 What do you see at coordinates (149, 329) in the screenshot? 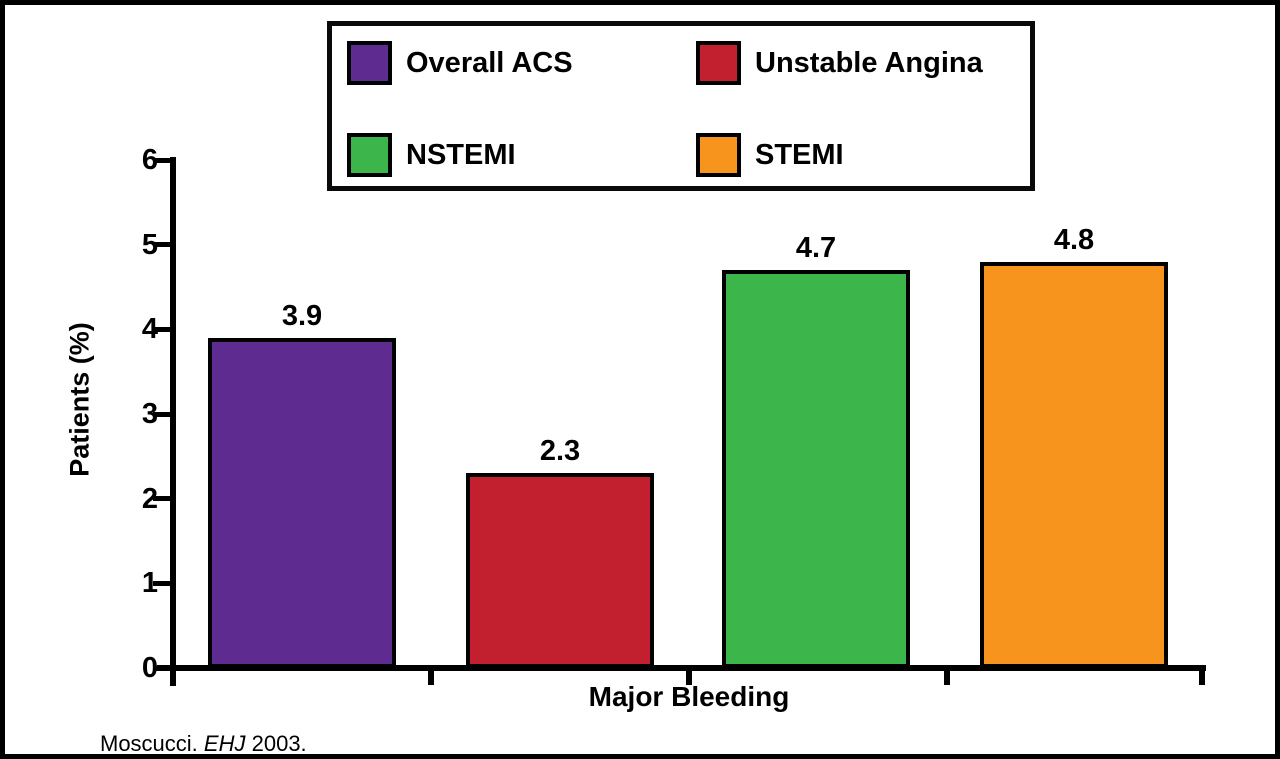
I see `y-tick-label: 4` at bounding box center [149, 329].